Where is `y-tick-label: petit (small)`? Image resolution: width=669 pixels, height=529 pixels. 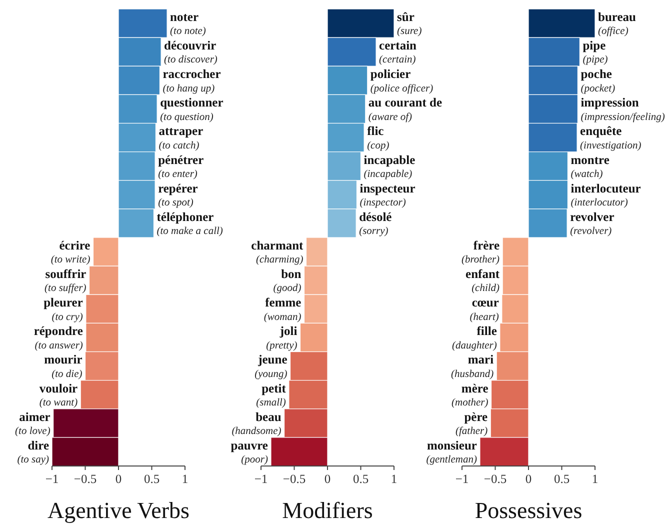 y-tick-label: petit (small) is located at coordinates (271, 394).